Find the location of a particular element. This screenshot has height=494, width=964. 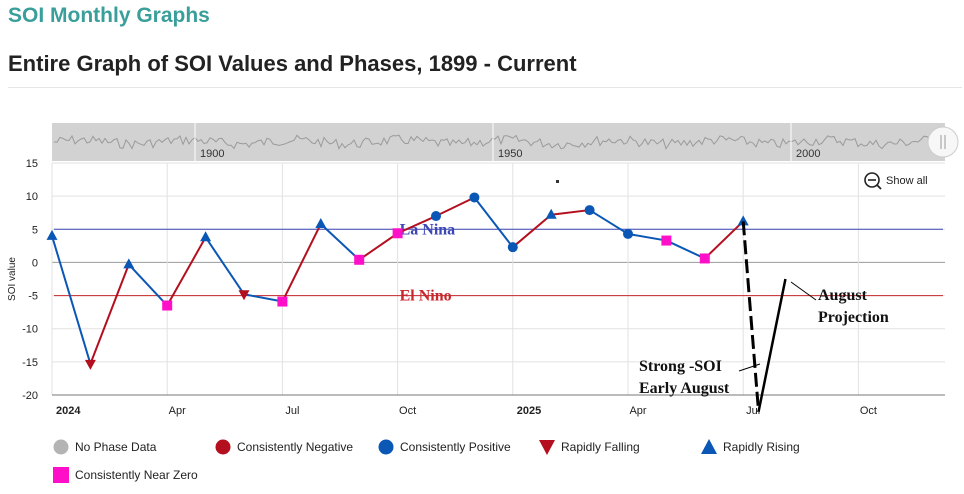

annotation-august-projection: August Projection is located at coordinates (839, 303).